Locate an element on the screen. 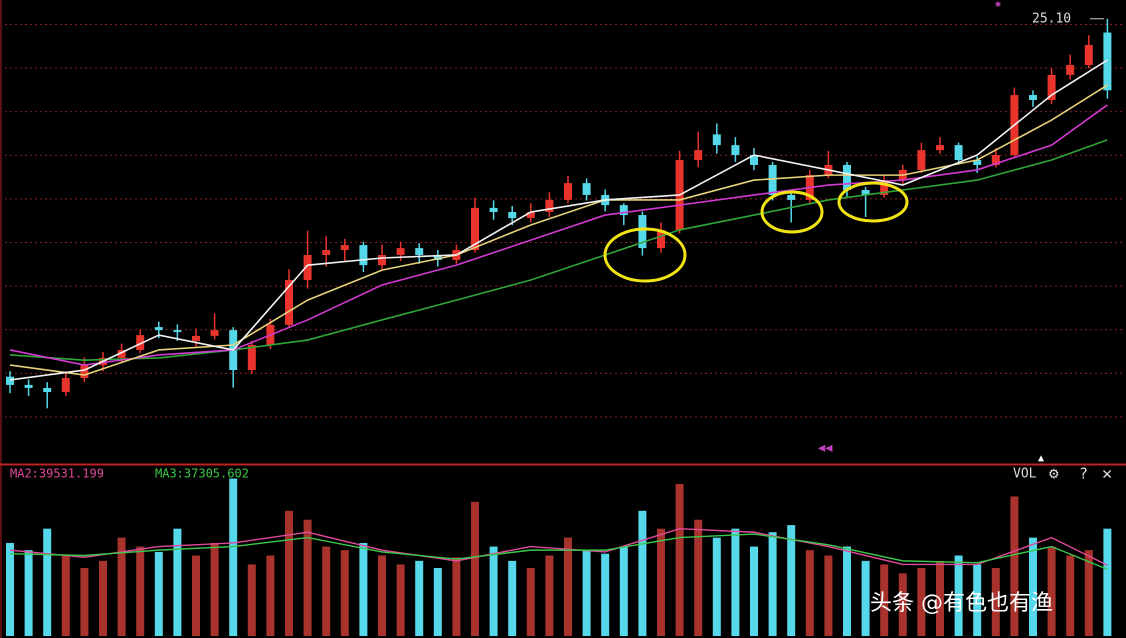  settings-icon: ⚙ is located at coordinates (1054, 473).